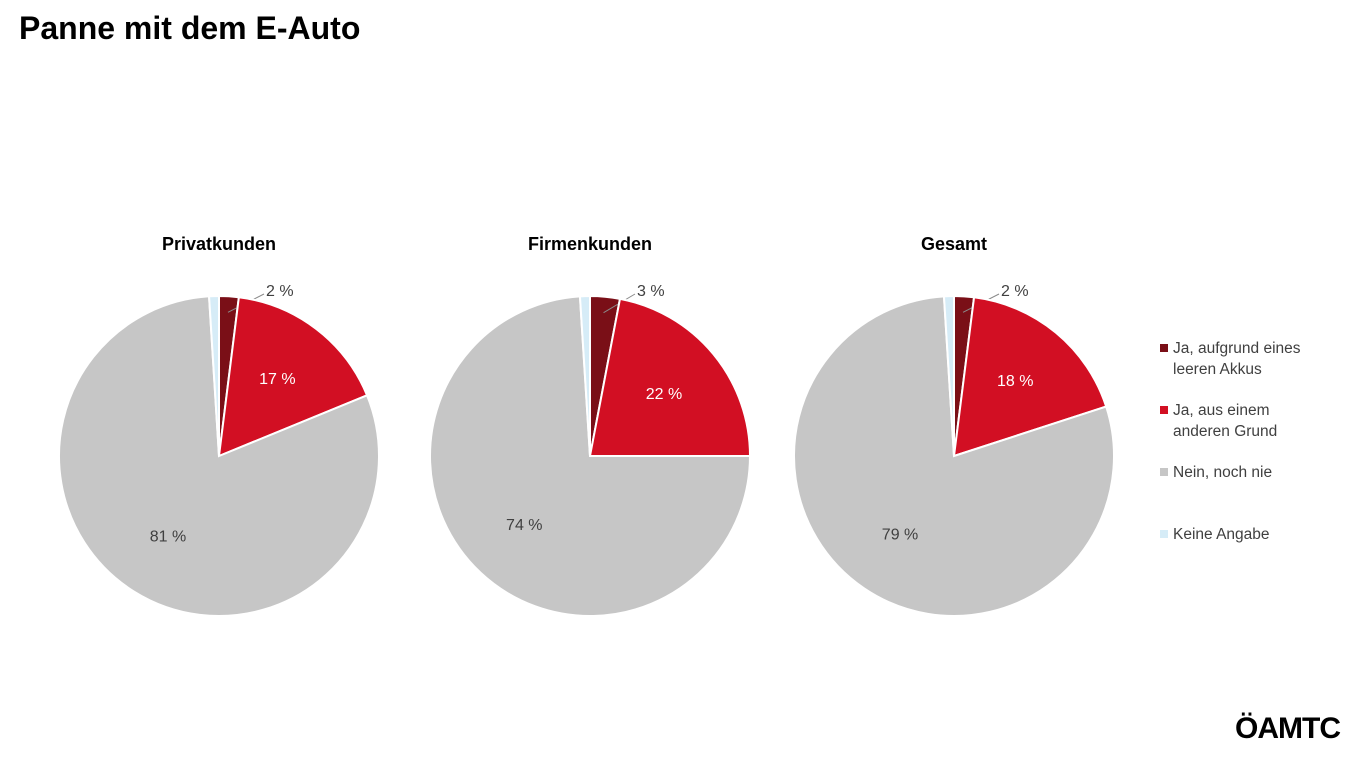 The width and height of the screenshot is (1372, 775). Describe the element at coordinates (524, 525) in the screenshot. I see `data-label: 74 %` at that location.